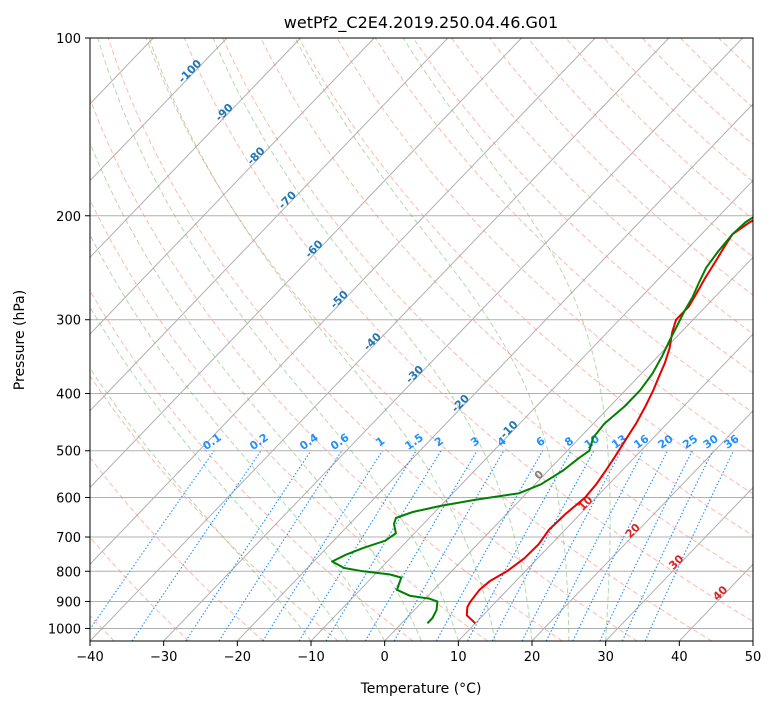 This screenshot has width=775, height=708. What do you see at coordinates (237, 657) in the screenshot?
I see `x-tick-label: −20` at bounding box center [237, 657].